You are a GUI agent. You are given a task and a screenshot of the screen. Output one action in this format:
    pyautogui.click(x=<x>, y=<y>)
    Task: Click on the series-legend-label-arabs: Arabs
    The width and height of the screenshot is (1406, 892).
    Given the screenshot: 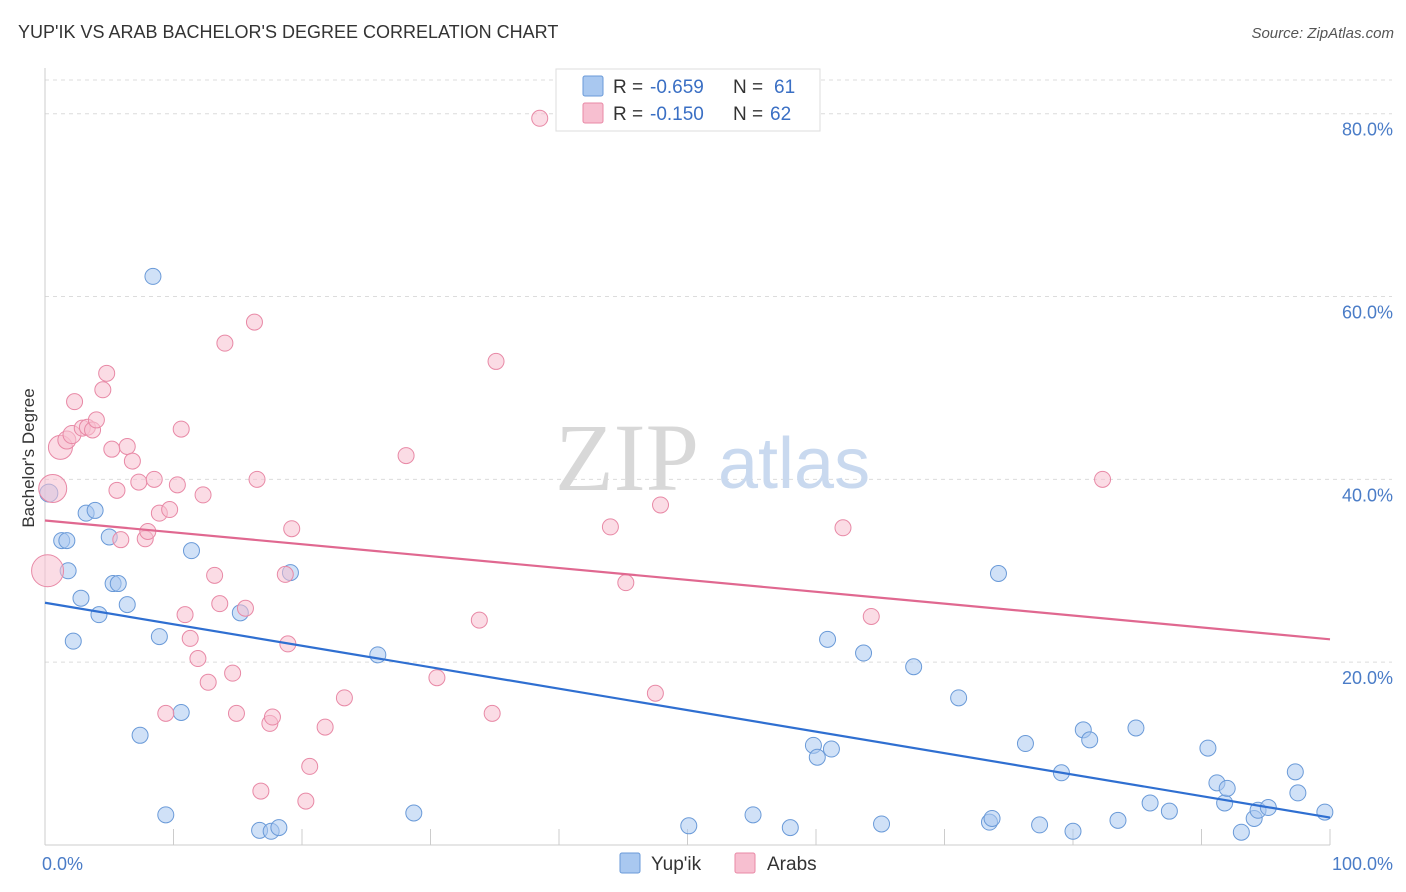 What is the action you would take?
    pyautogui.click(x=792, y=864)
    